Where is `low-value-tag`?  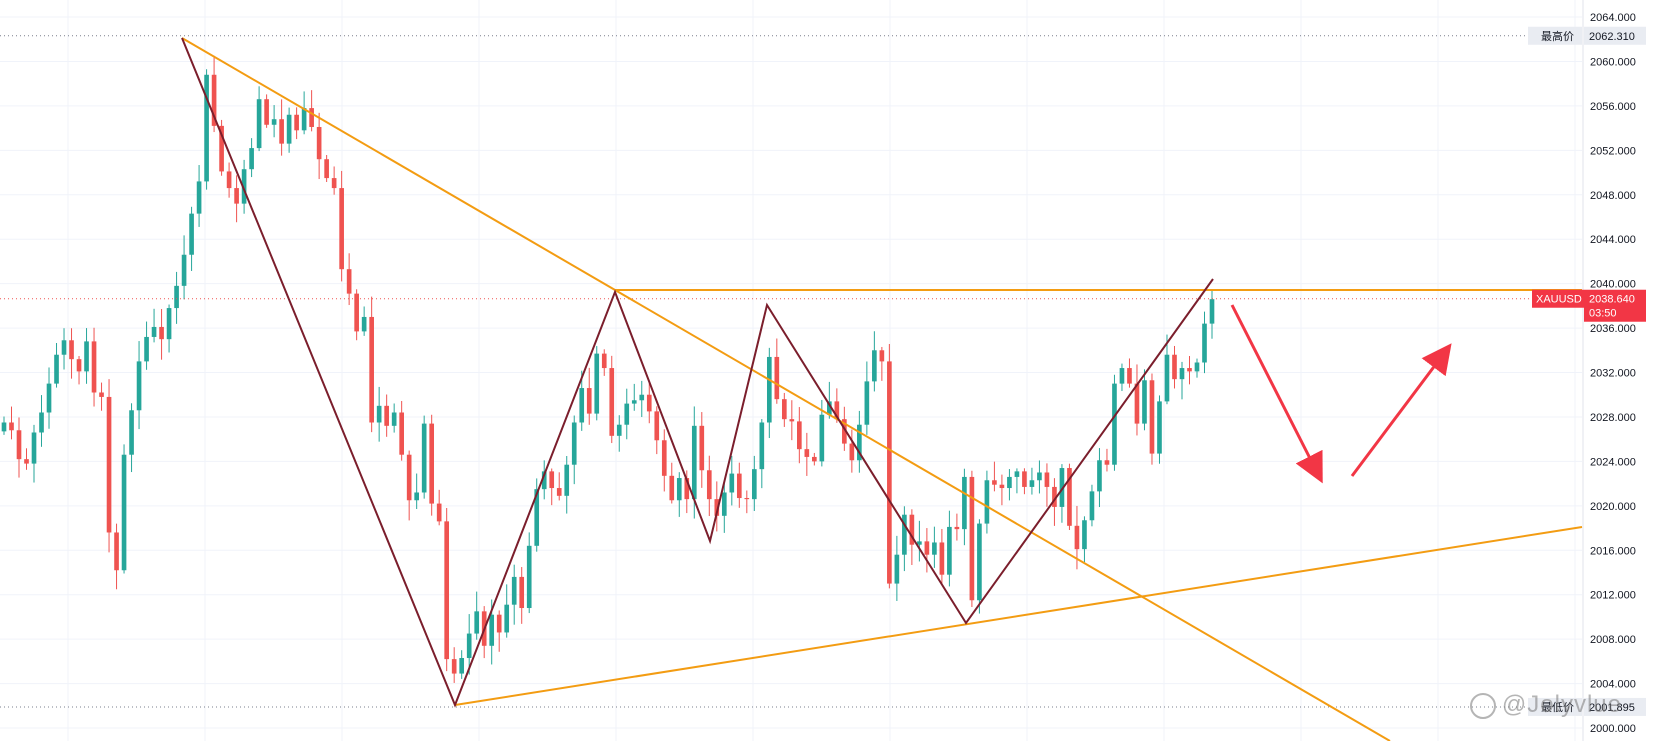 low-value-tag is located at coordinates (1615, 706).